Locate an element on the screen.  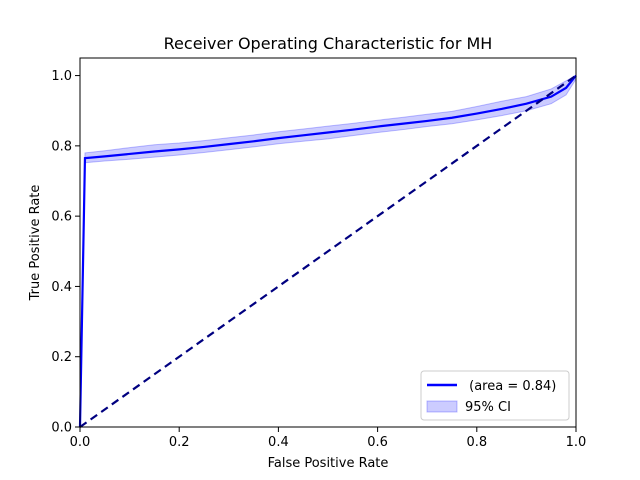
x-tick-label: 0.8 is located at coordinates (476, 442).